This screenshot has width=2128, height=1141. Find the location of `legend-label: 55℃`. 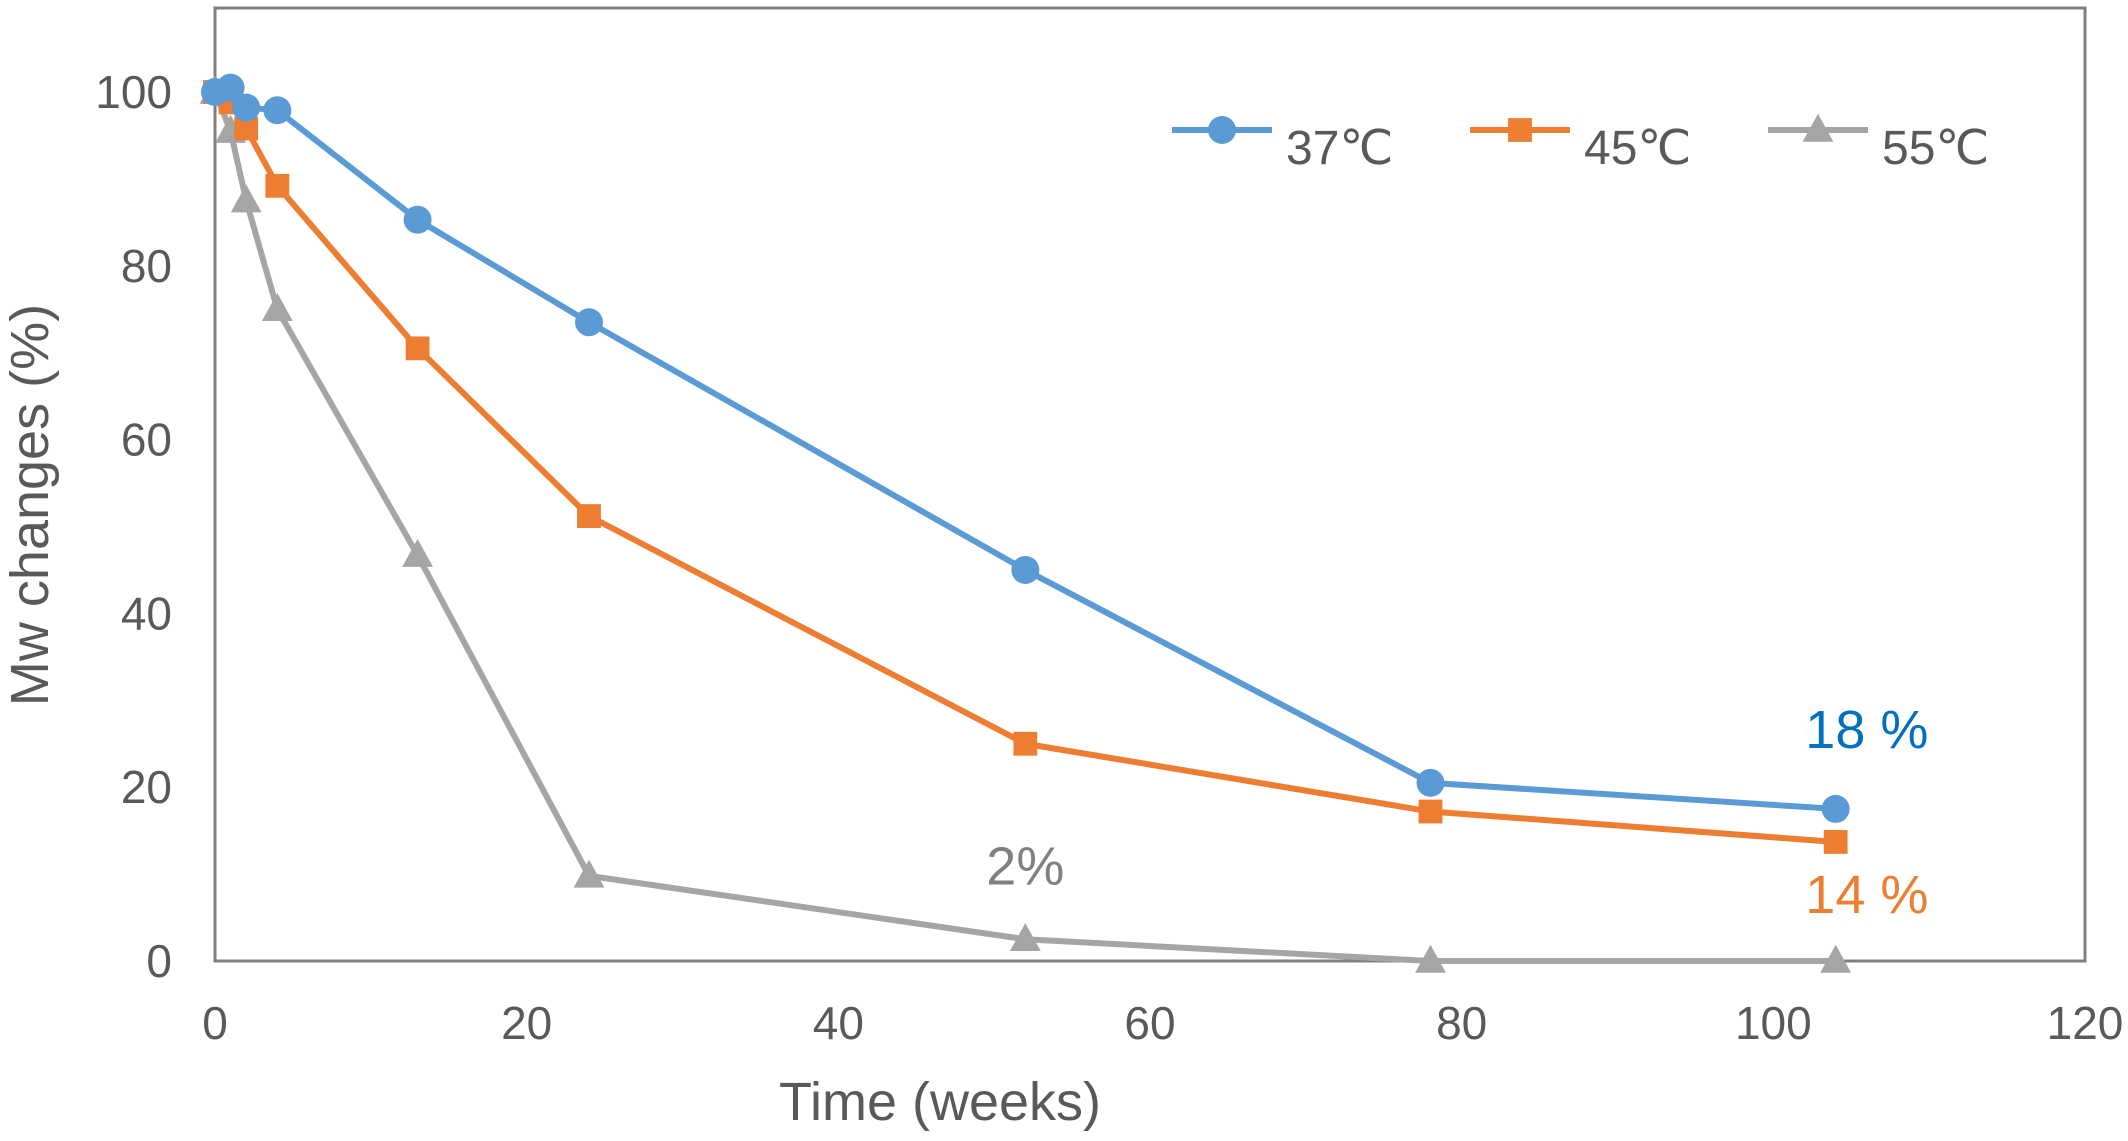

legend-label: 55℃ is located at coordinates (1935, 148).